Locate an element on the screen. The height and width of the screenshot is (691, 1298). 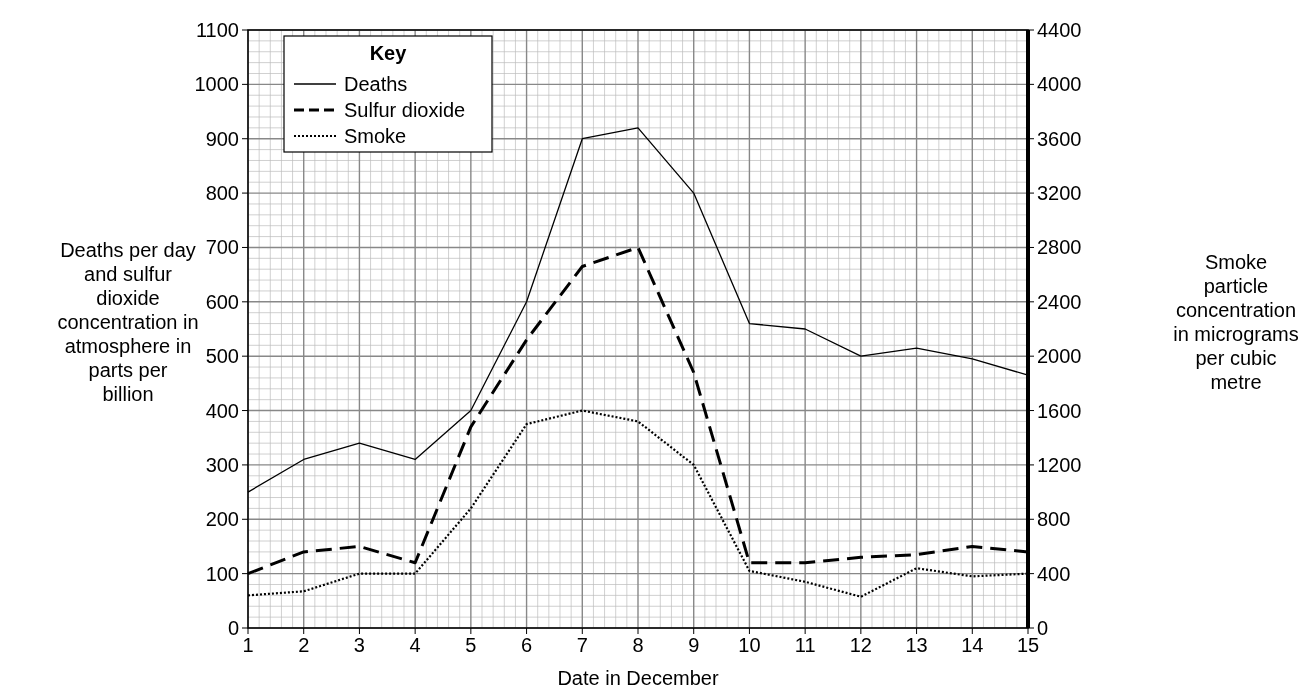
y-tick-label: 400 is located at coordinates (222, 410).